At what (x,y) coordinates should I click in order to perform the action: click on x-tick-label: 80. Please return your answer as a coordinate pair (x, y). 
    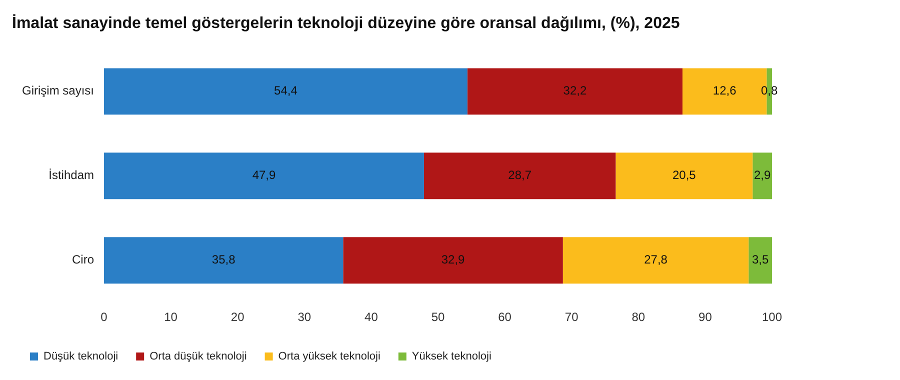
    Looking at the image, I should click on (639, 317).